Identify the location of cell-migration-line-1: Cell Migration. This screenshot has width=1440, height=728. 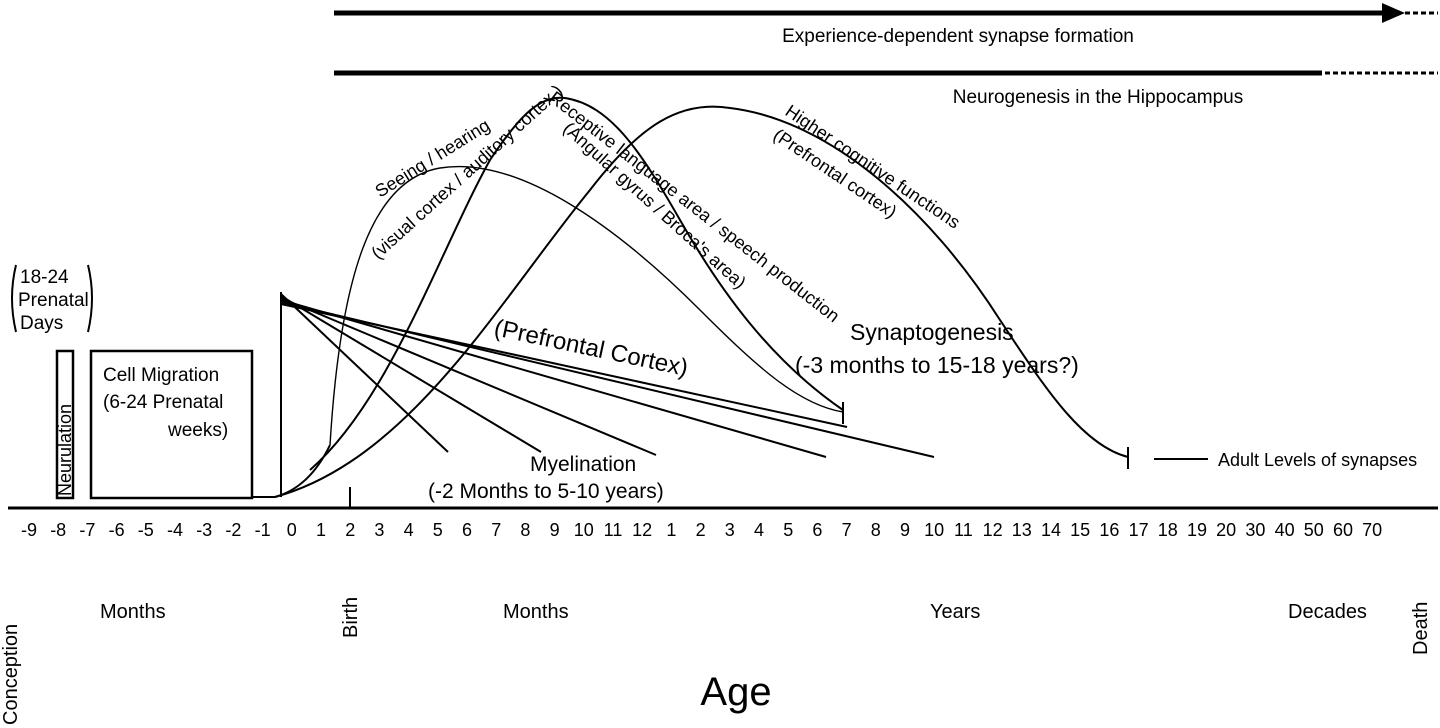
(161, 375).